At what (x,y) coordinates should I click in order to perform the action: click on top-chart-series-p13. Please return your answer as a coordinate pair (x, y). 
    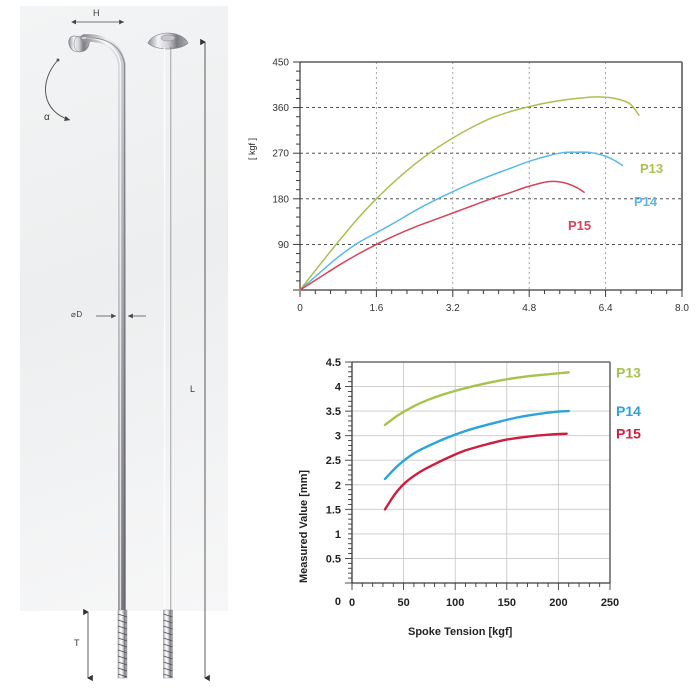
    Looking at the image, I should click on (469, 193).